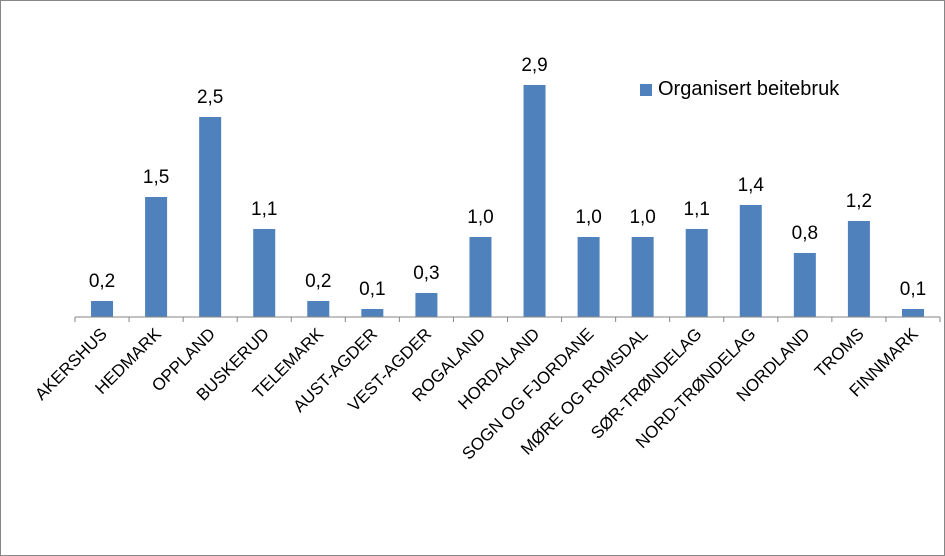  I want to click on bar-møre-og-romsdal, so click(642, 277).